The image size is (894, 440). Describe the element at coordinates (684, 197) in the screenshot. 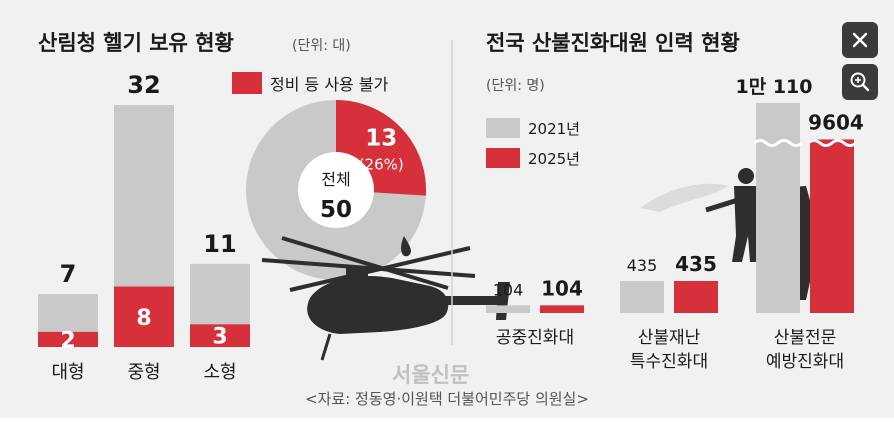

I see `smoke-shape` at that location.